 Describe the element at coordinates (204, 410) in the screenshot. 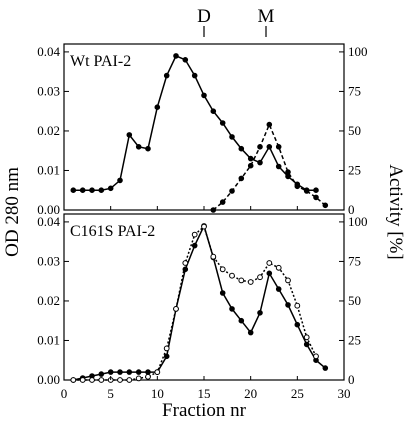

I see `x-axis-title: Fraction nr` at that location.